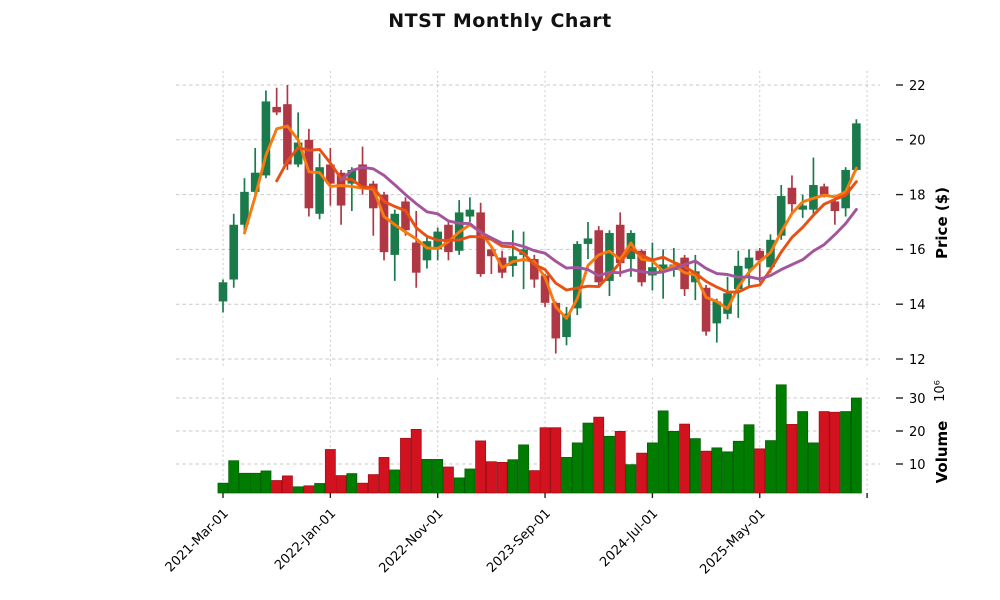  I want to click on price-tick-label: 16, so click(917, 250).